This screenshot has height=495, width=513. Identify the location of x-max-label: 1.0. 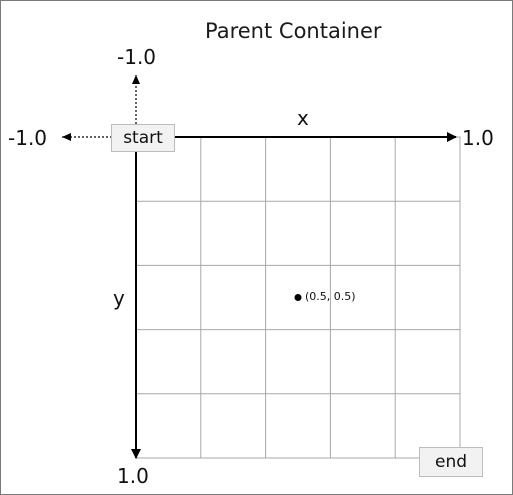
(478, 138).